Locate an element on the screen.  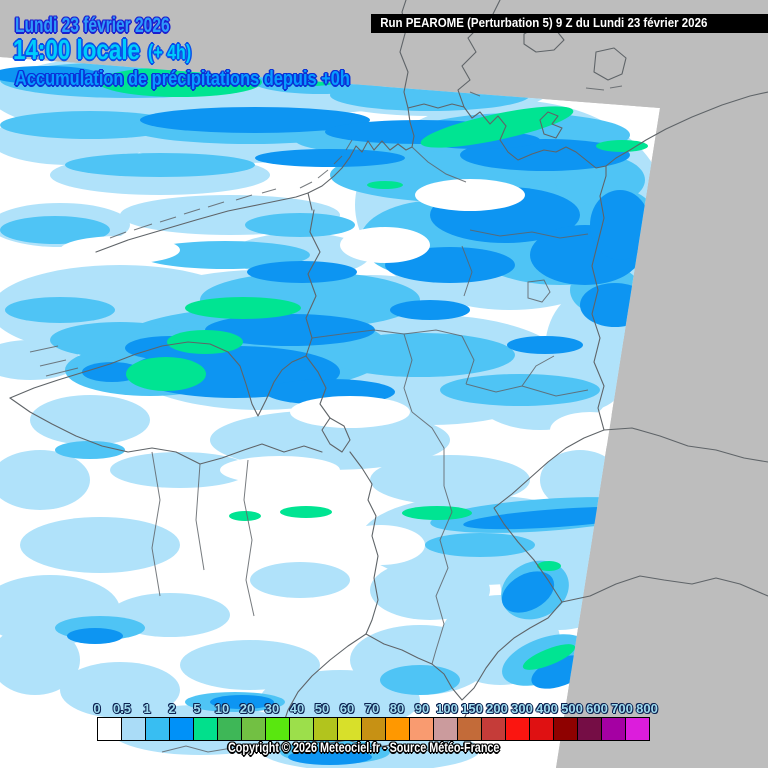
legend-value: 70 is located at coordinates (372, 708).